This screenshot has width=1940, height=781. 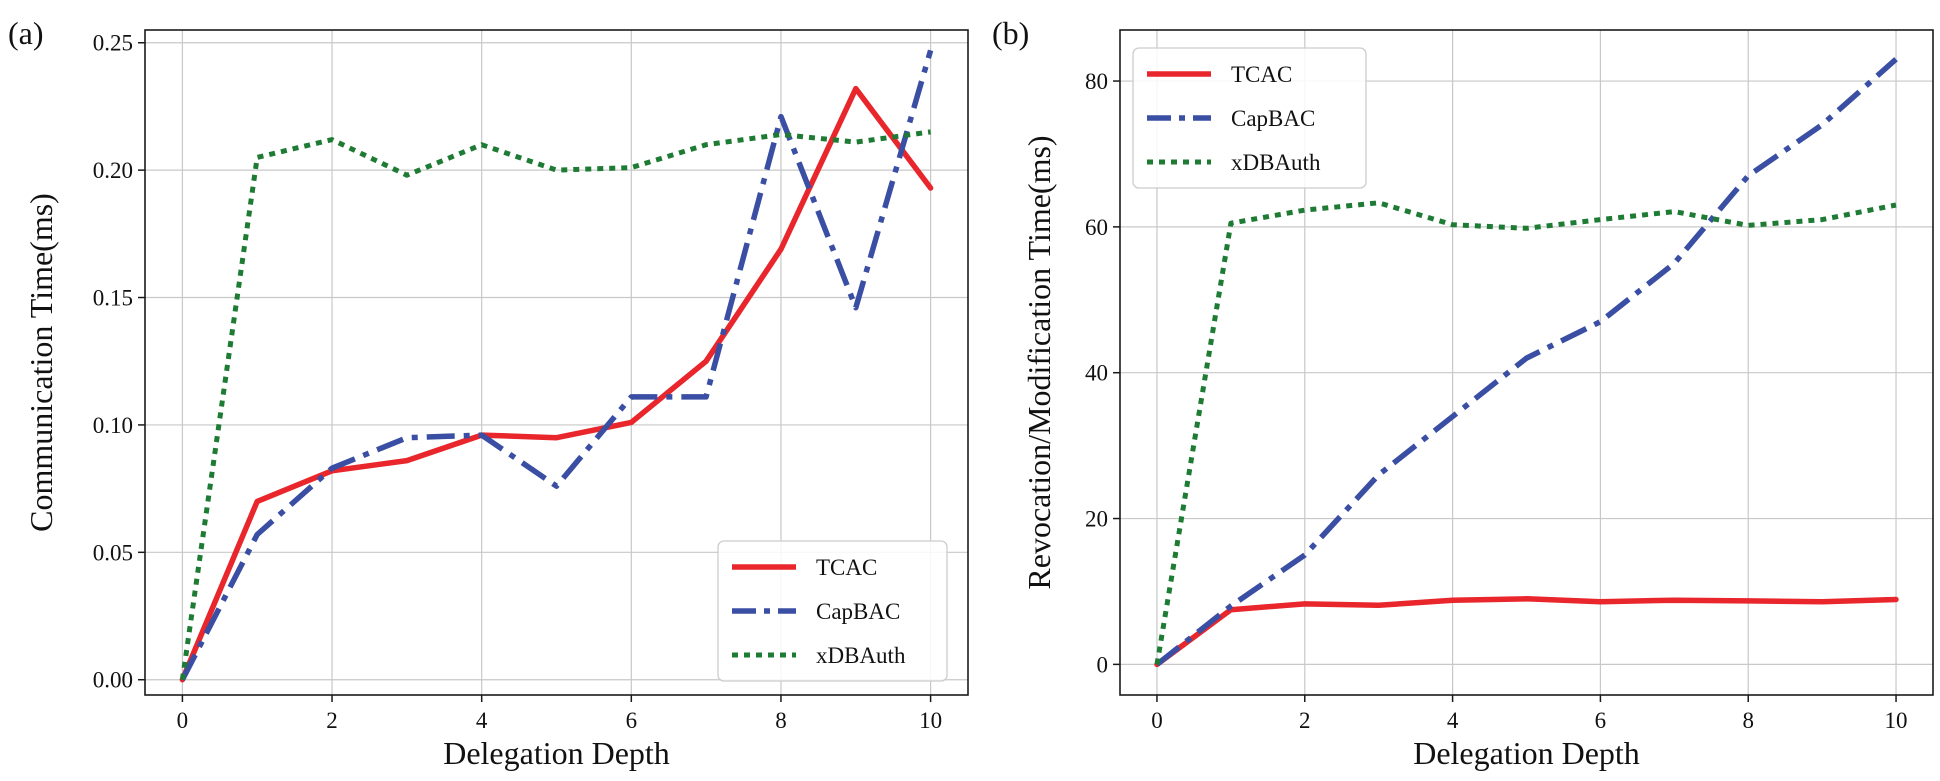 What do you see at coordinates (556, 753) in the screenshot?
I see `charta-xlabel: Delegation Depth` at bounding box center [556, 753].